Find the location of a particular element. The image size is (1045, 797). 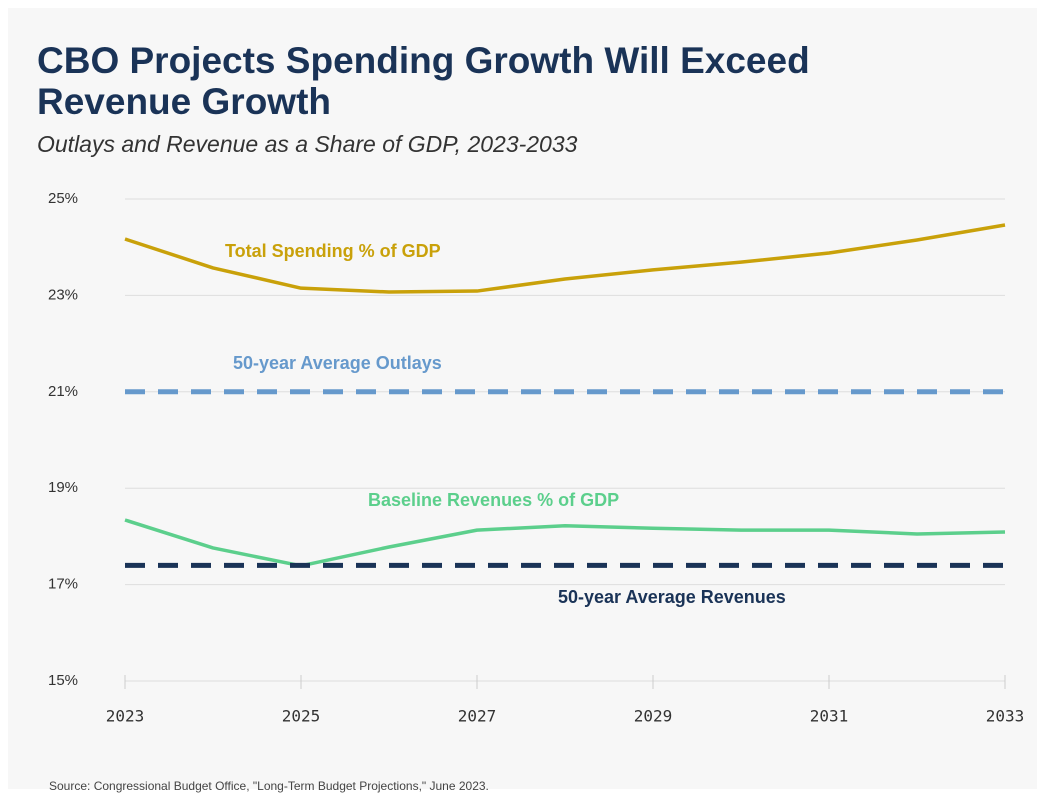

y-tick-label: 15% is located at coordinates (63, 680).